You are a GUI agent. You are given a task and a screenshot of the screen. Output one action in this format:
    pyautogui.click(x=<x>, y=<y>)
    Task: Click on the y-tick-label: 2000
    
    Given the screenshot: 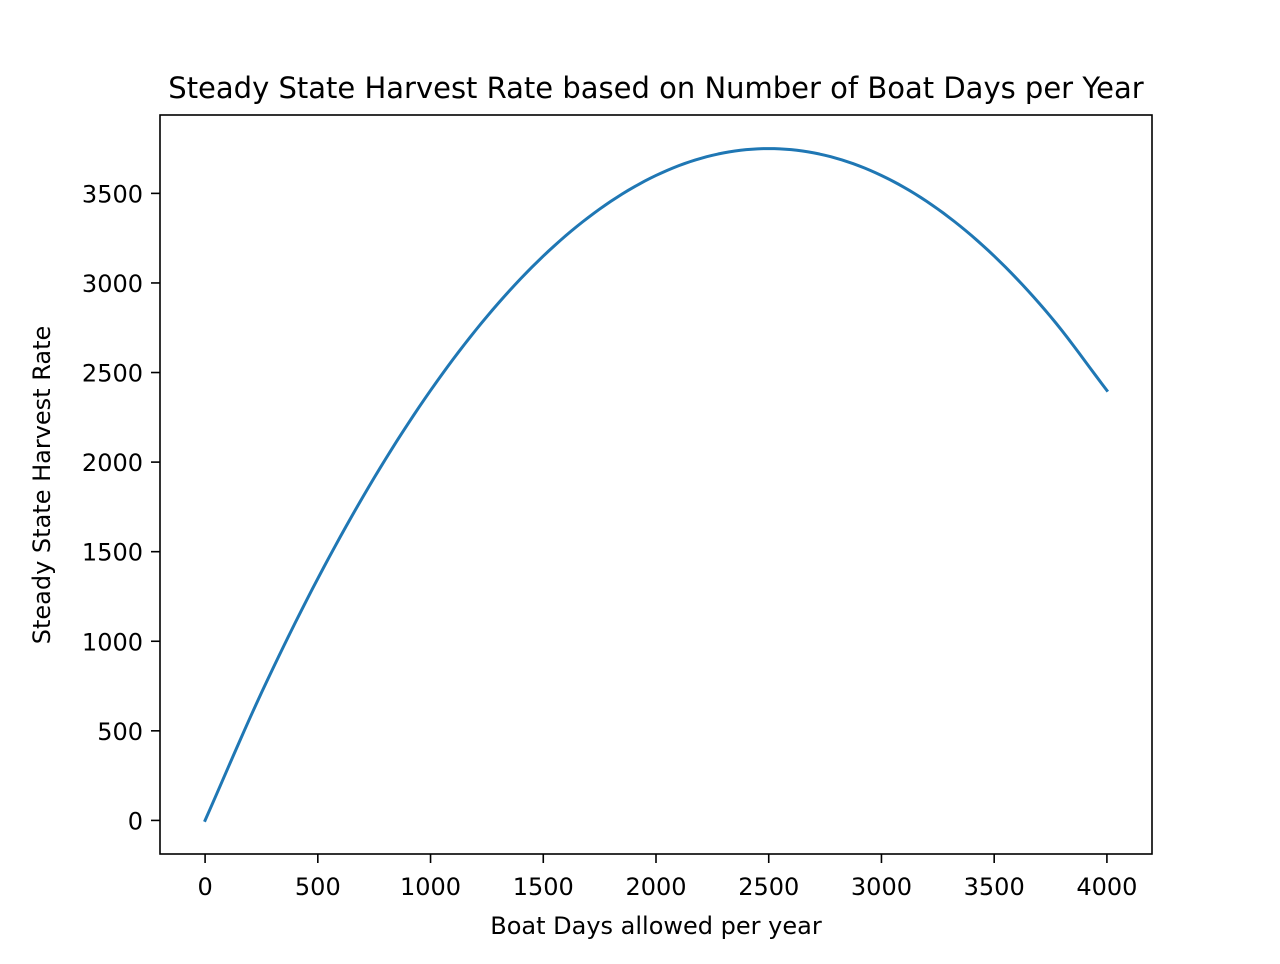 What is the action you would take?
    pyautogui.click(x=112, y=463)
    